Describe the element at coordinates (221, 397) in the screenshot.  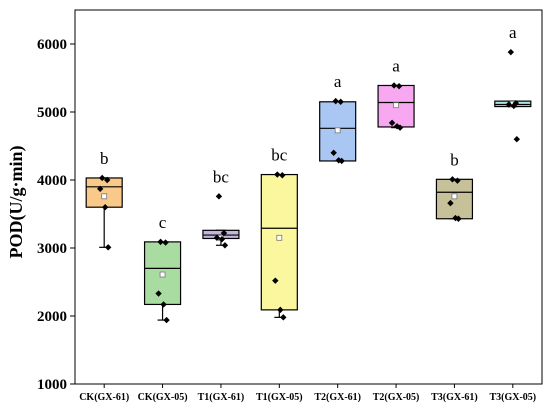
I see `x-tick-label: T1(GX-61)` at that location.